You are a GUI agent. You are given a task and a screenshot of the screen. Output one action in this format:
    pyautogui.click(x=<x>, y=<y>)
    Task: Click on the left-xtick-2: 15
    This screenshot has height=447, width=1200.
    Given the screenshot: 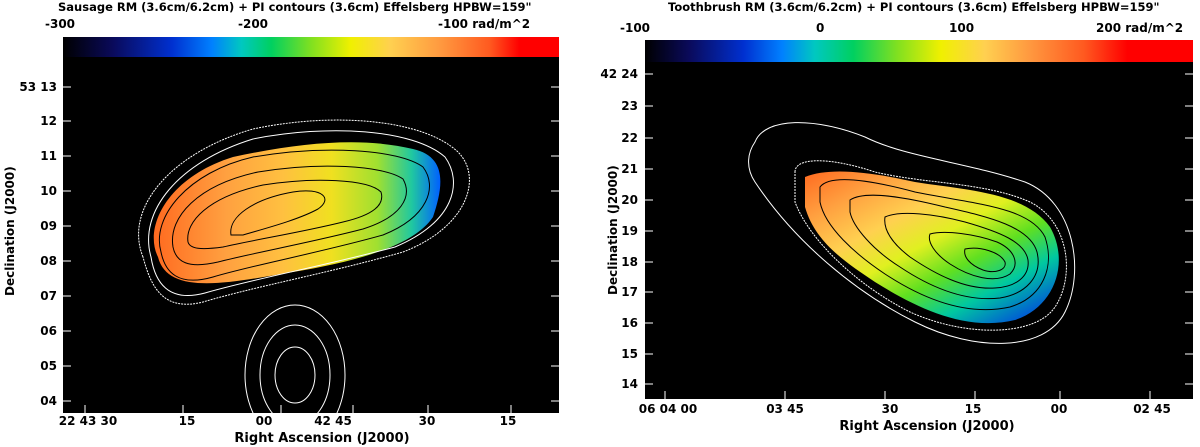 What is the action you would take?
    pyautogui.click(x=187, y=421)
    